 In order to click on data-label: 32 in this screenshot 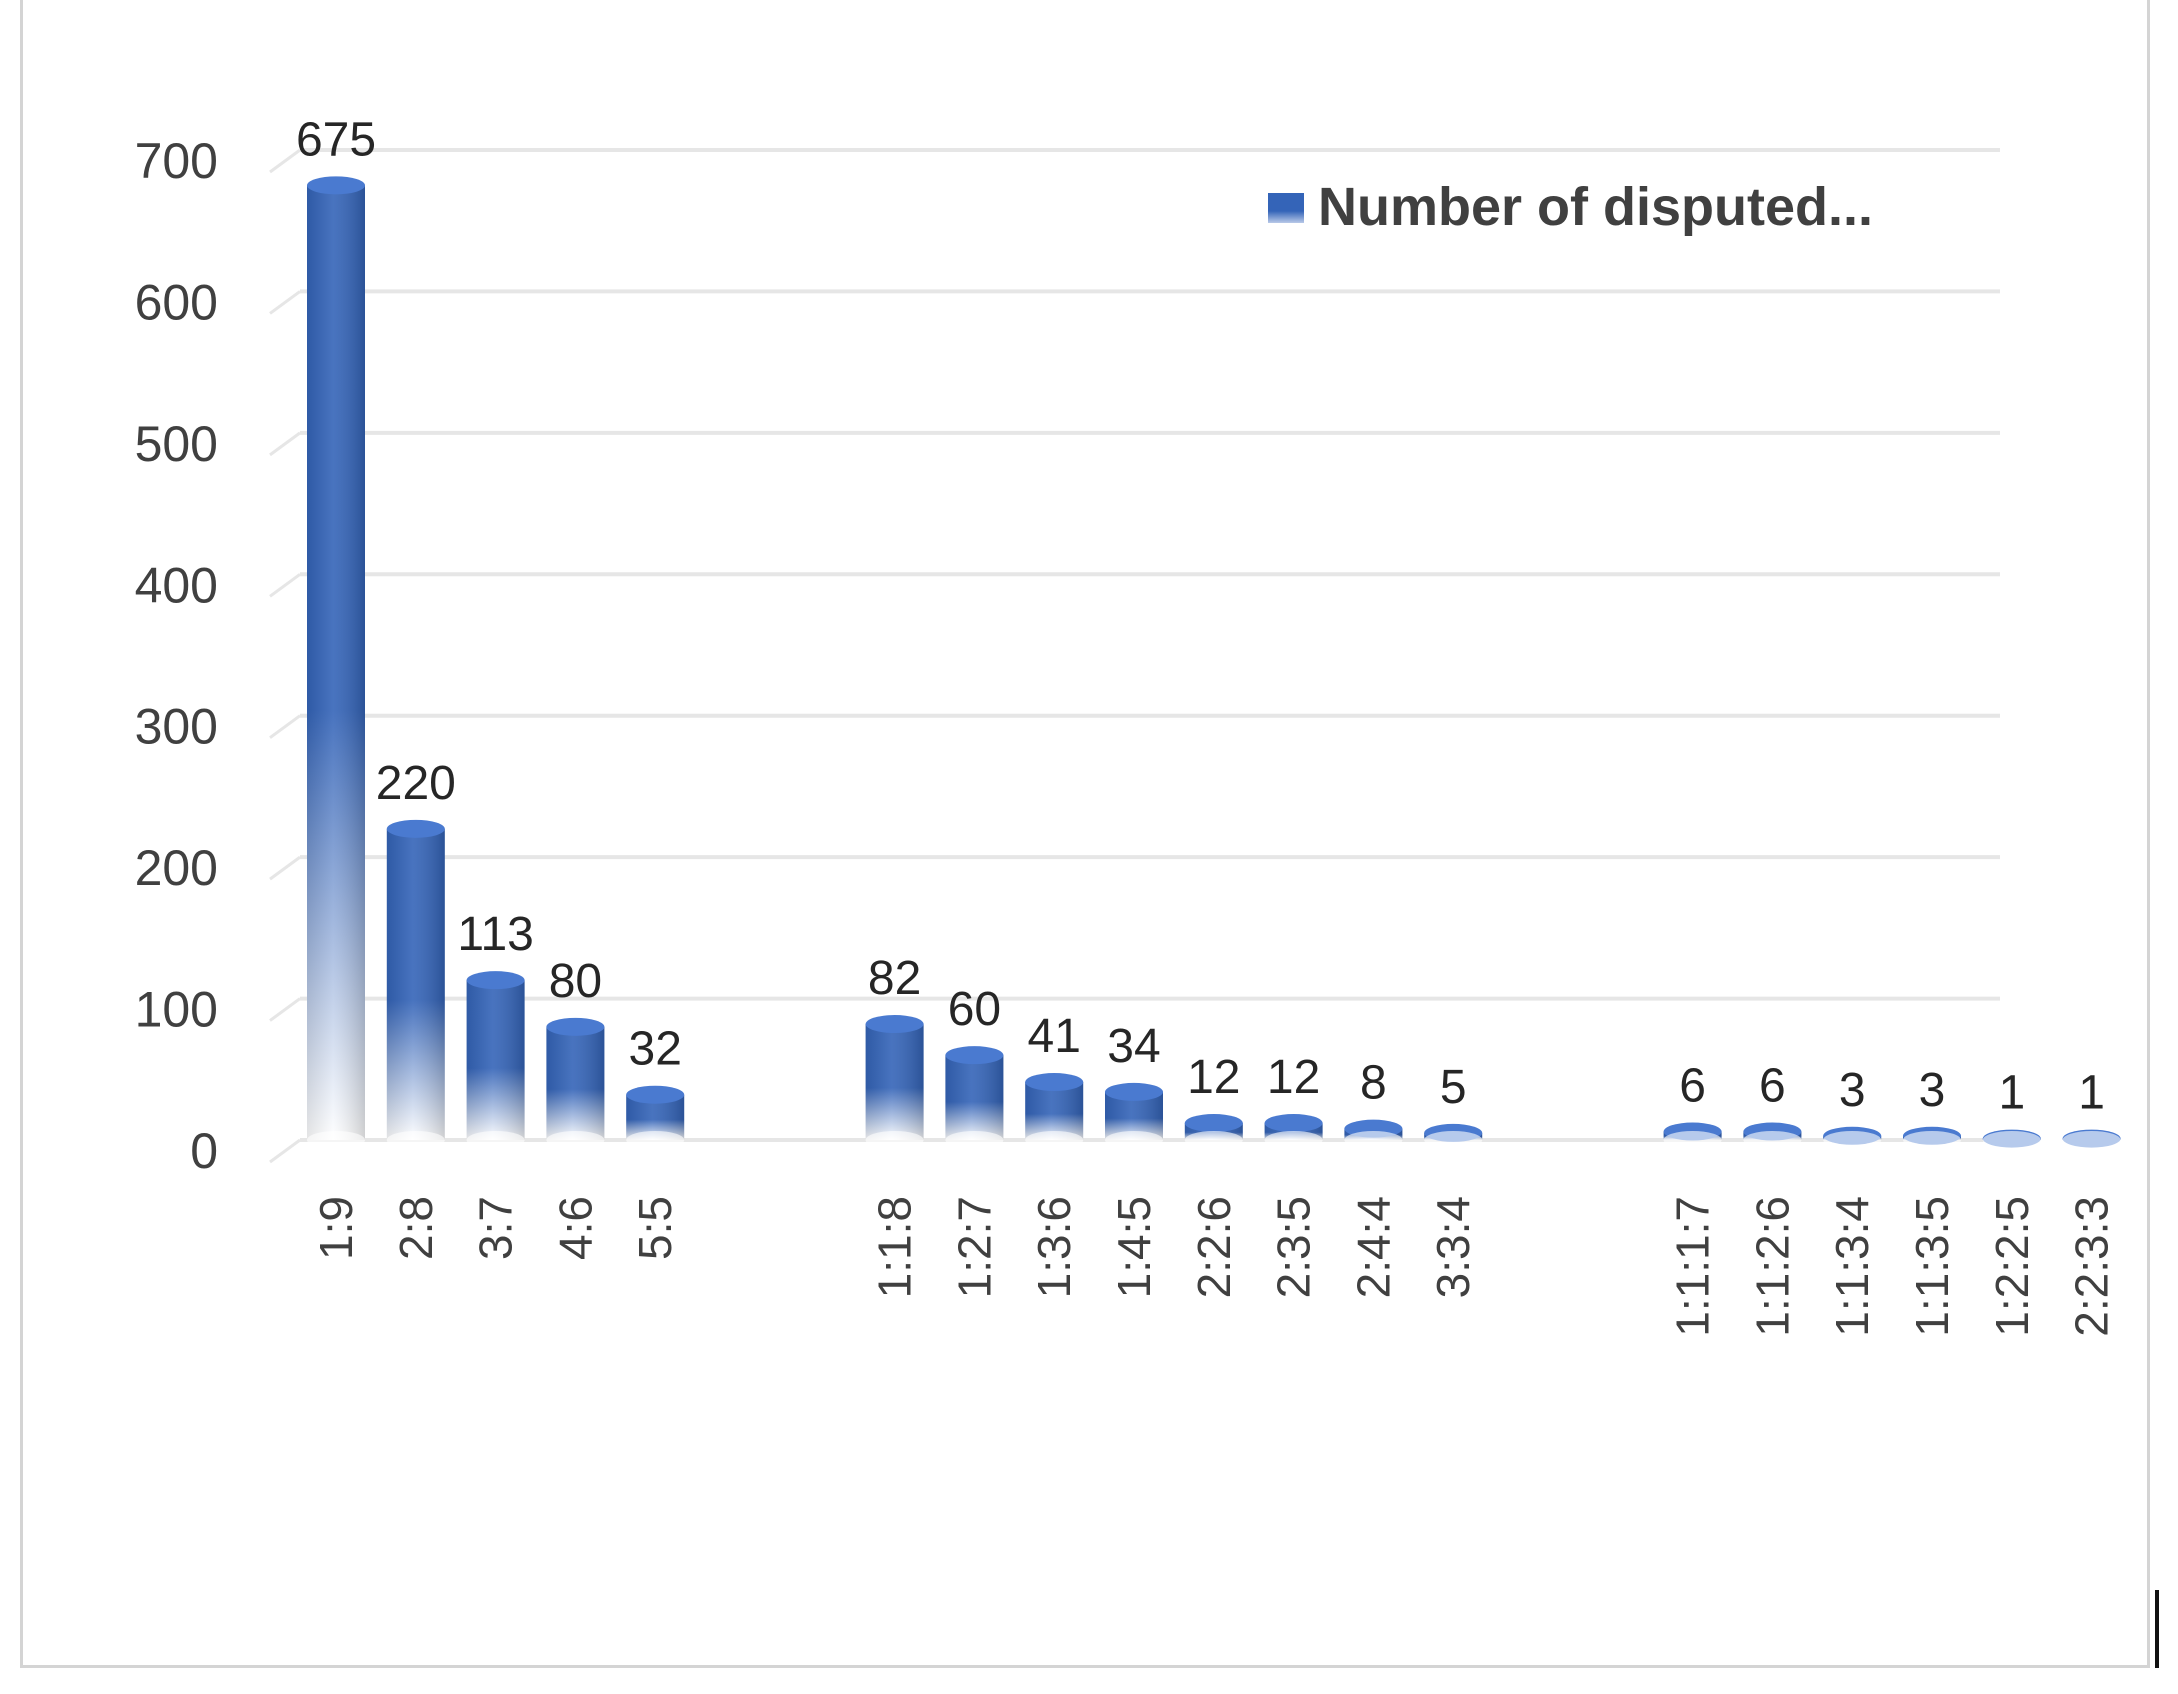, I will do `click(655, 1049)`.